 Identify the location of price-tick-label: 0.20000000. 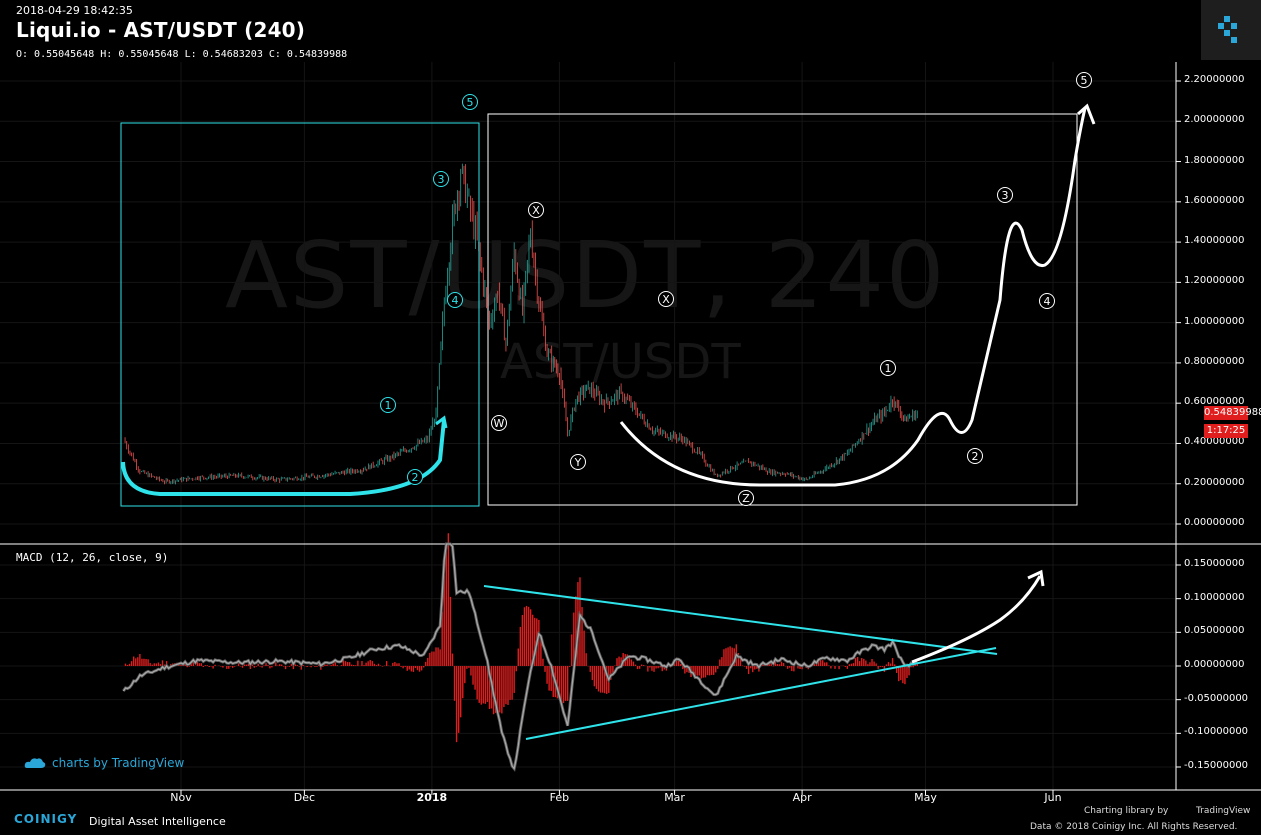
(1214, 482).